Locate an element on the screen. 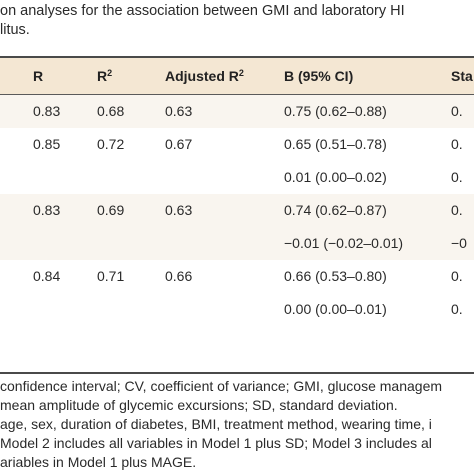  footnote-line: ariables in Model 1 plus MAGE. is located at coordinates (98, 462).